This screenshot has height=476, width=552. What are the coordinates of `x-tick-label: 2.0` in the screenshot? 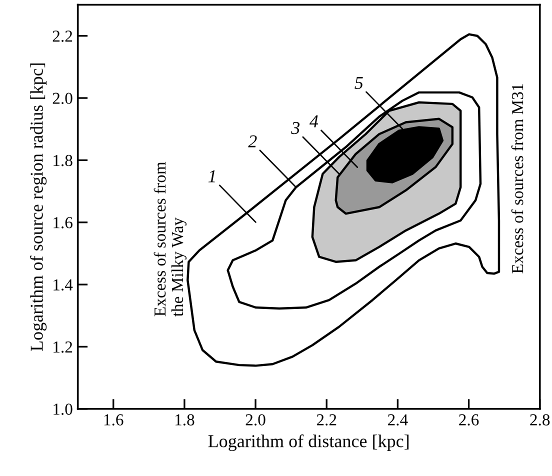 It's located at (256, 420).